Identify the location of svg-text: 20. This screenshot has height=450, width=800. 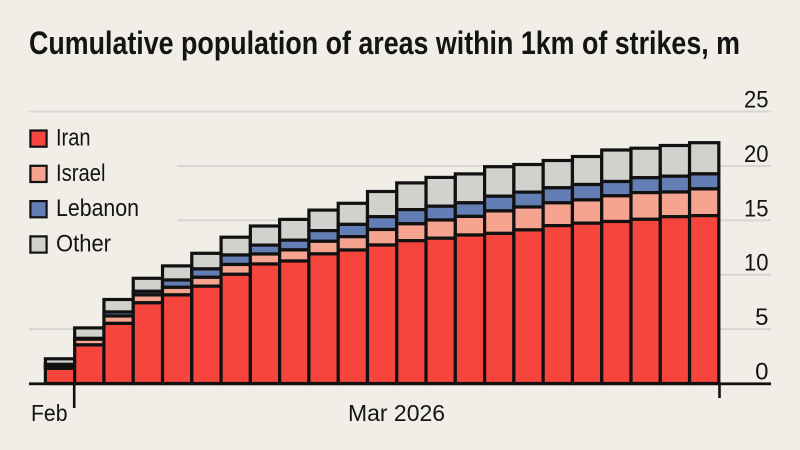
(756, 154).